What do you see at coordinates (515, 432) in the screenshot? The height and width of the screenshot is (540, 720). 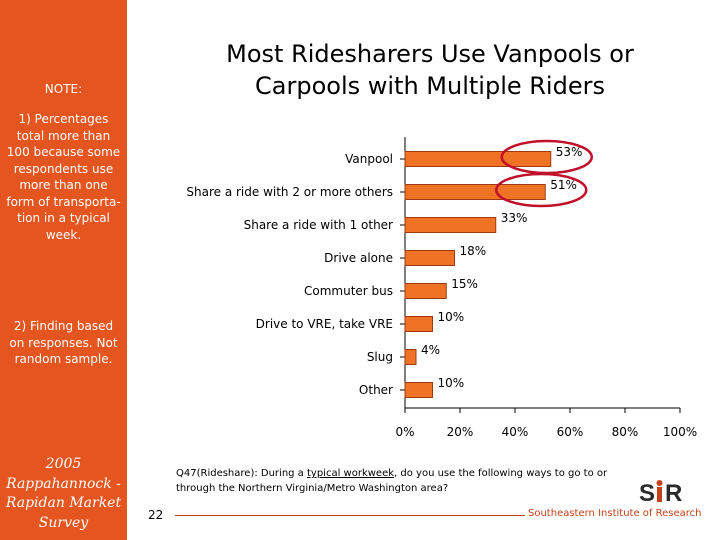 I see `x-tick-label: 40%` at bounding box center [515, 432].